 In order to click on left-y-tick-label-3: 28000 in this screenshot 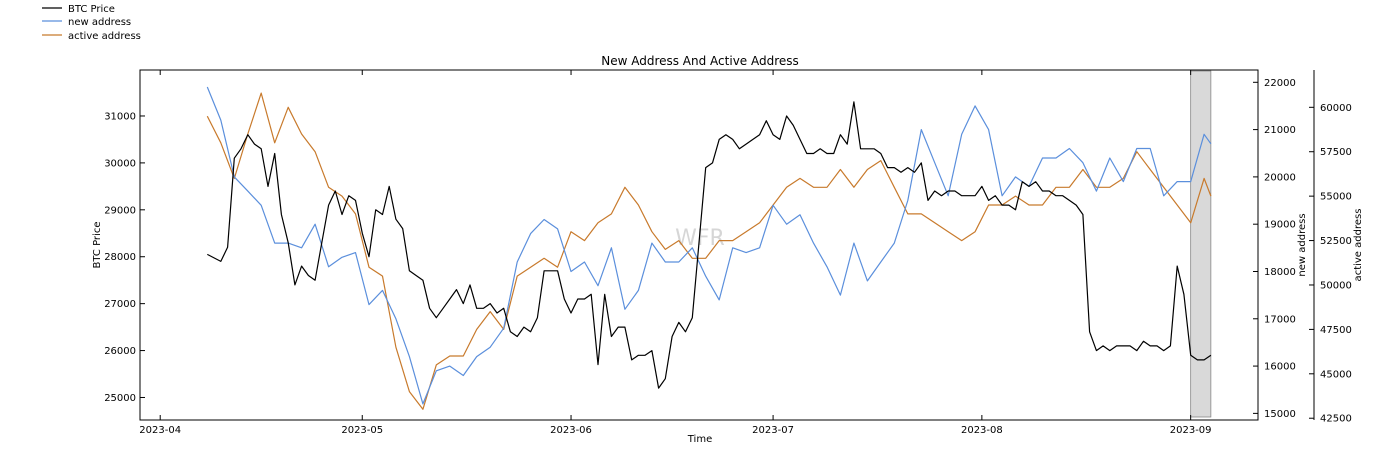, I will do `click(120, 257)`.